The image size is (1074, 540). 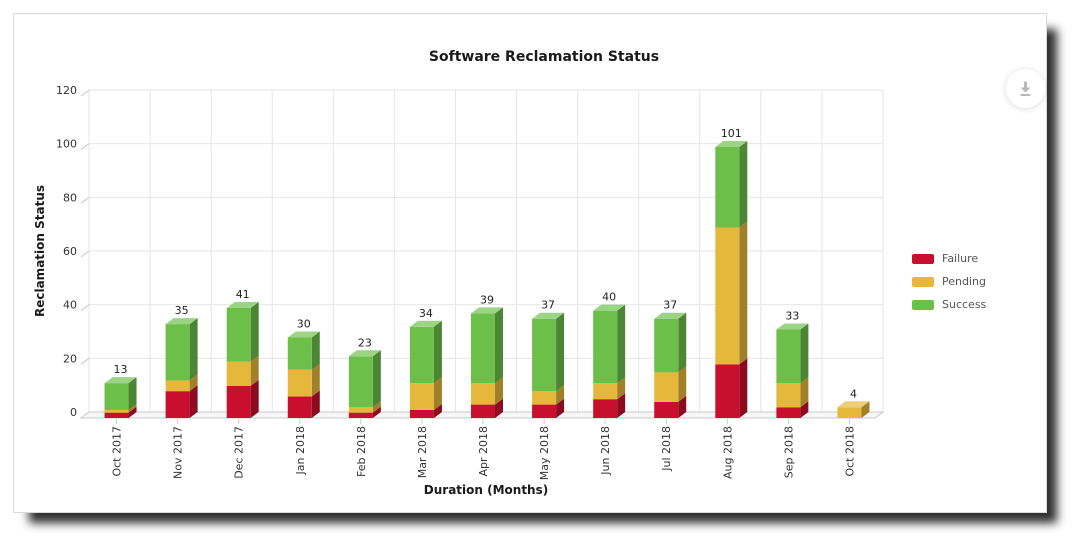 I want to click on x-category-label: Jan 2018, so click(x=300, y=450).